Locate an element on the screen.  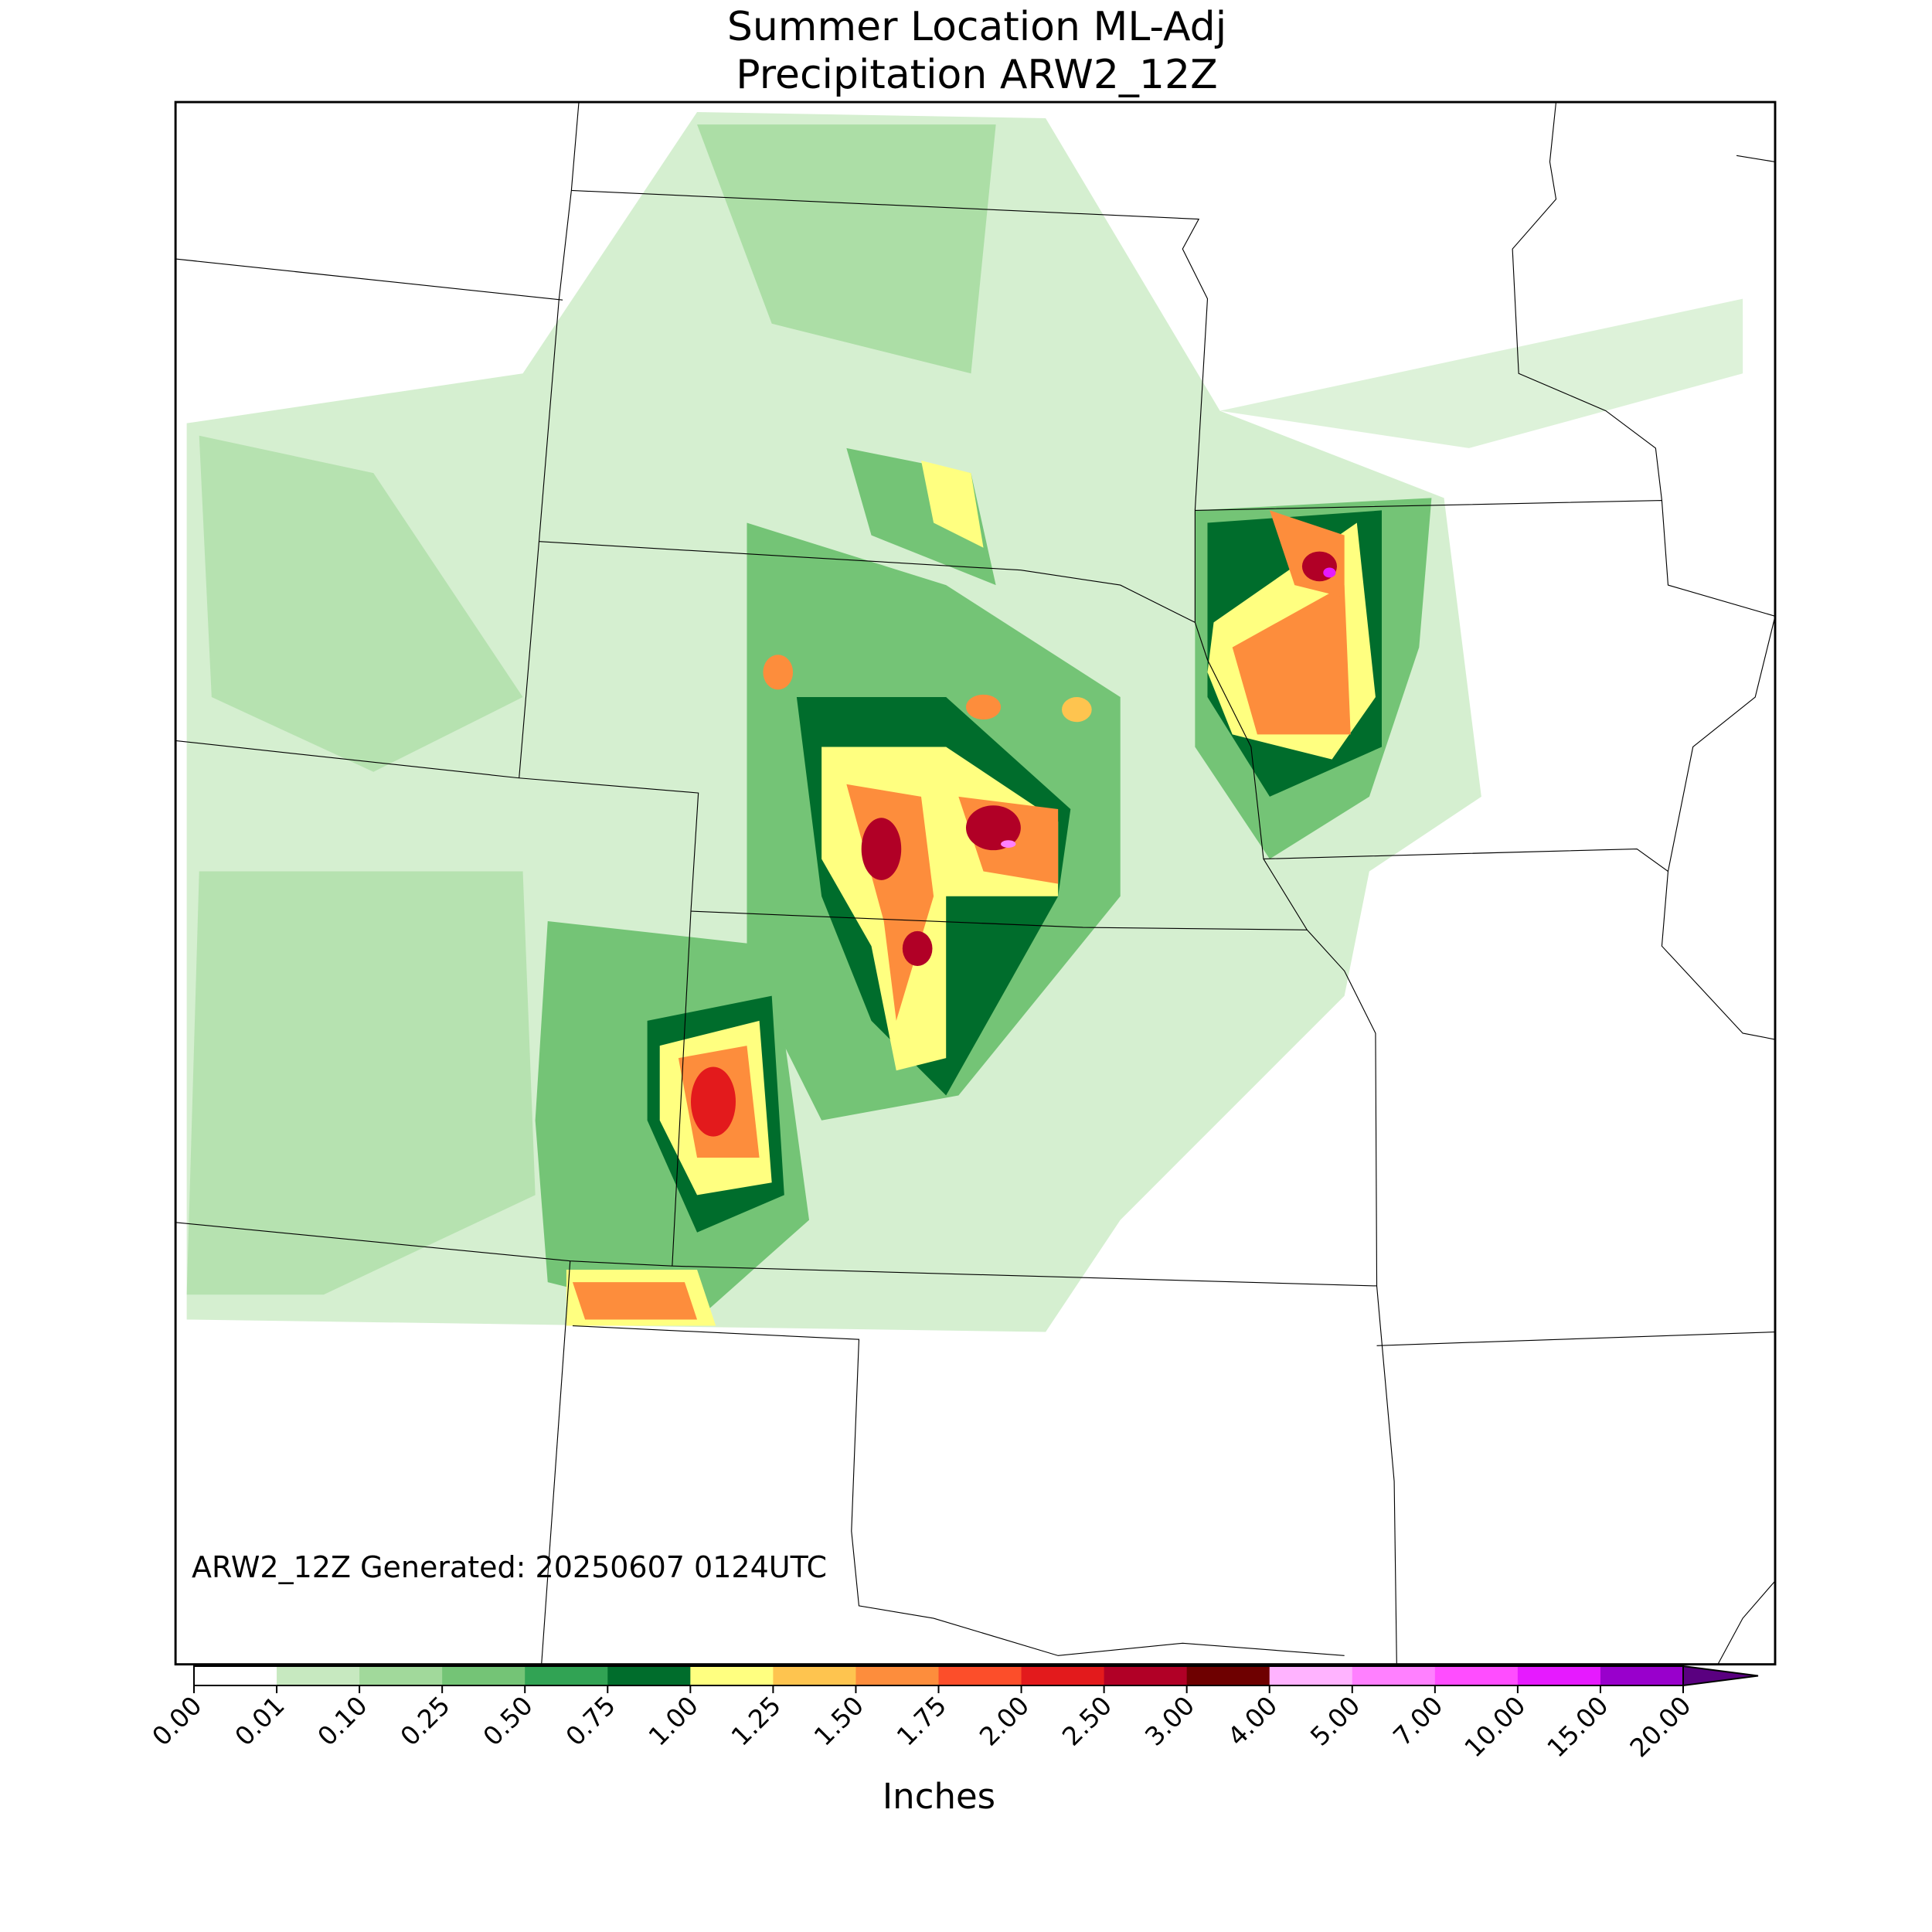
colorbar-tick-label: 7.00 is located at coordinates (1418, 1721).